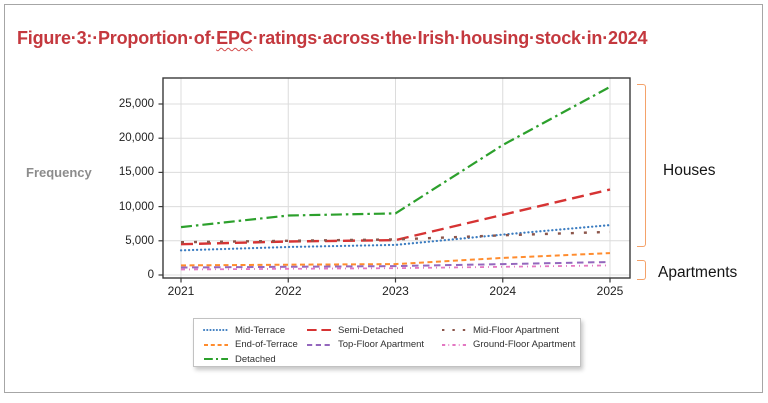  What do you see at coordinates (516, 330) in the screenshot?
I see `legend-label: Mid-Floor Apartment` at bounding box center [516, 330].